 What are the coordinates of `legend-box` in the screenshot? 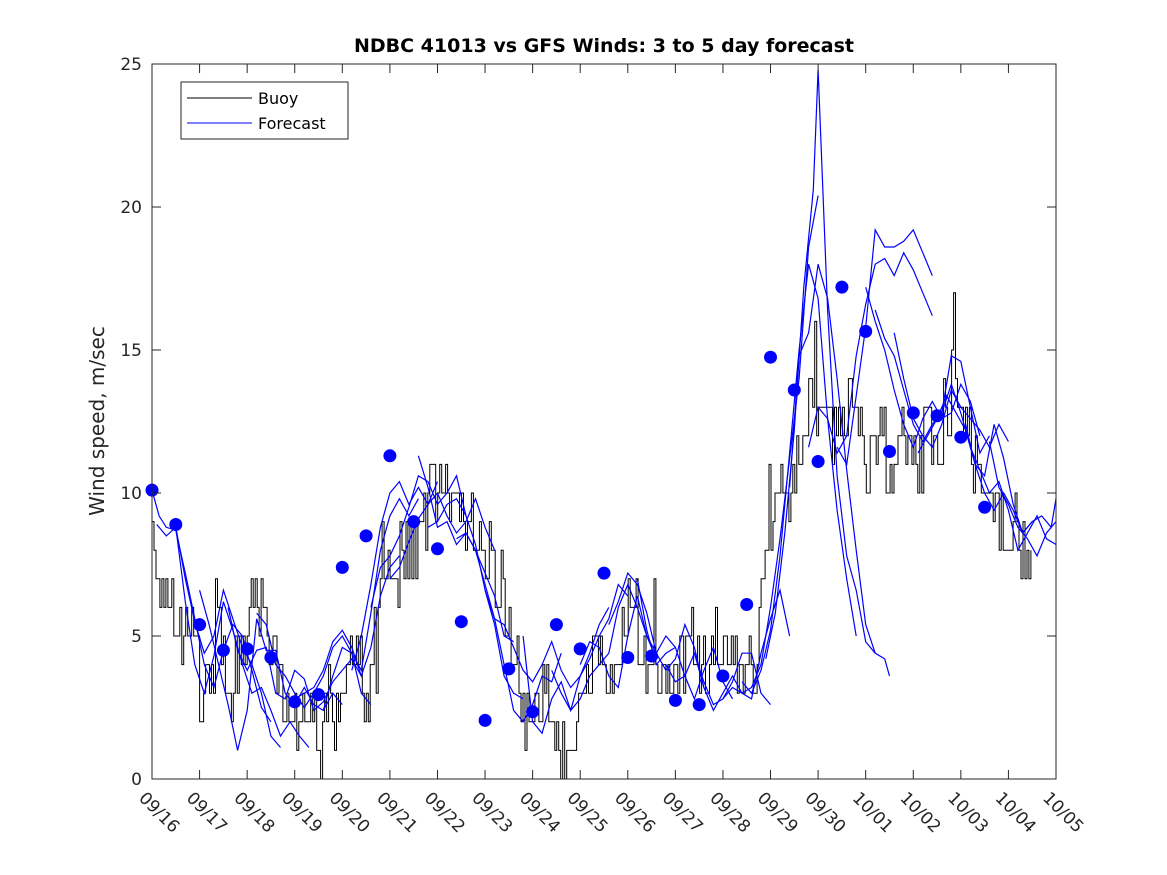 It's located at (264, 110).